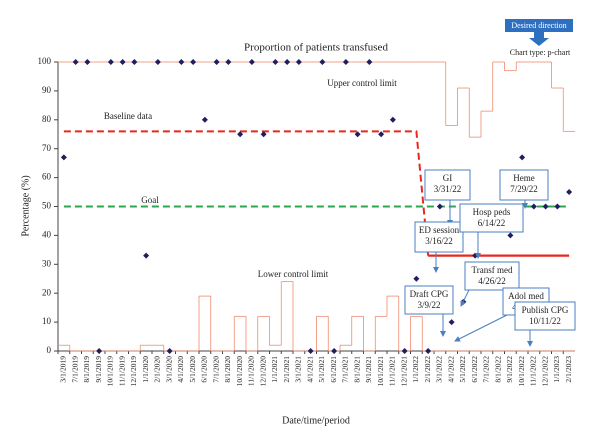 The image size is (600, 432). I want to click on series-label: Baseline data, so click(128, 116).